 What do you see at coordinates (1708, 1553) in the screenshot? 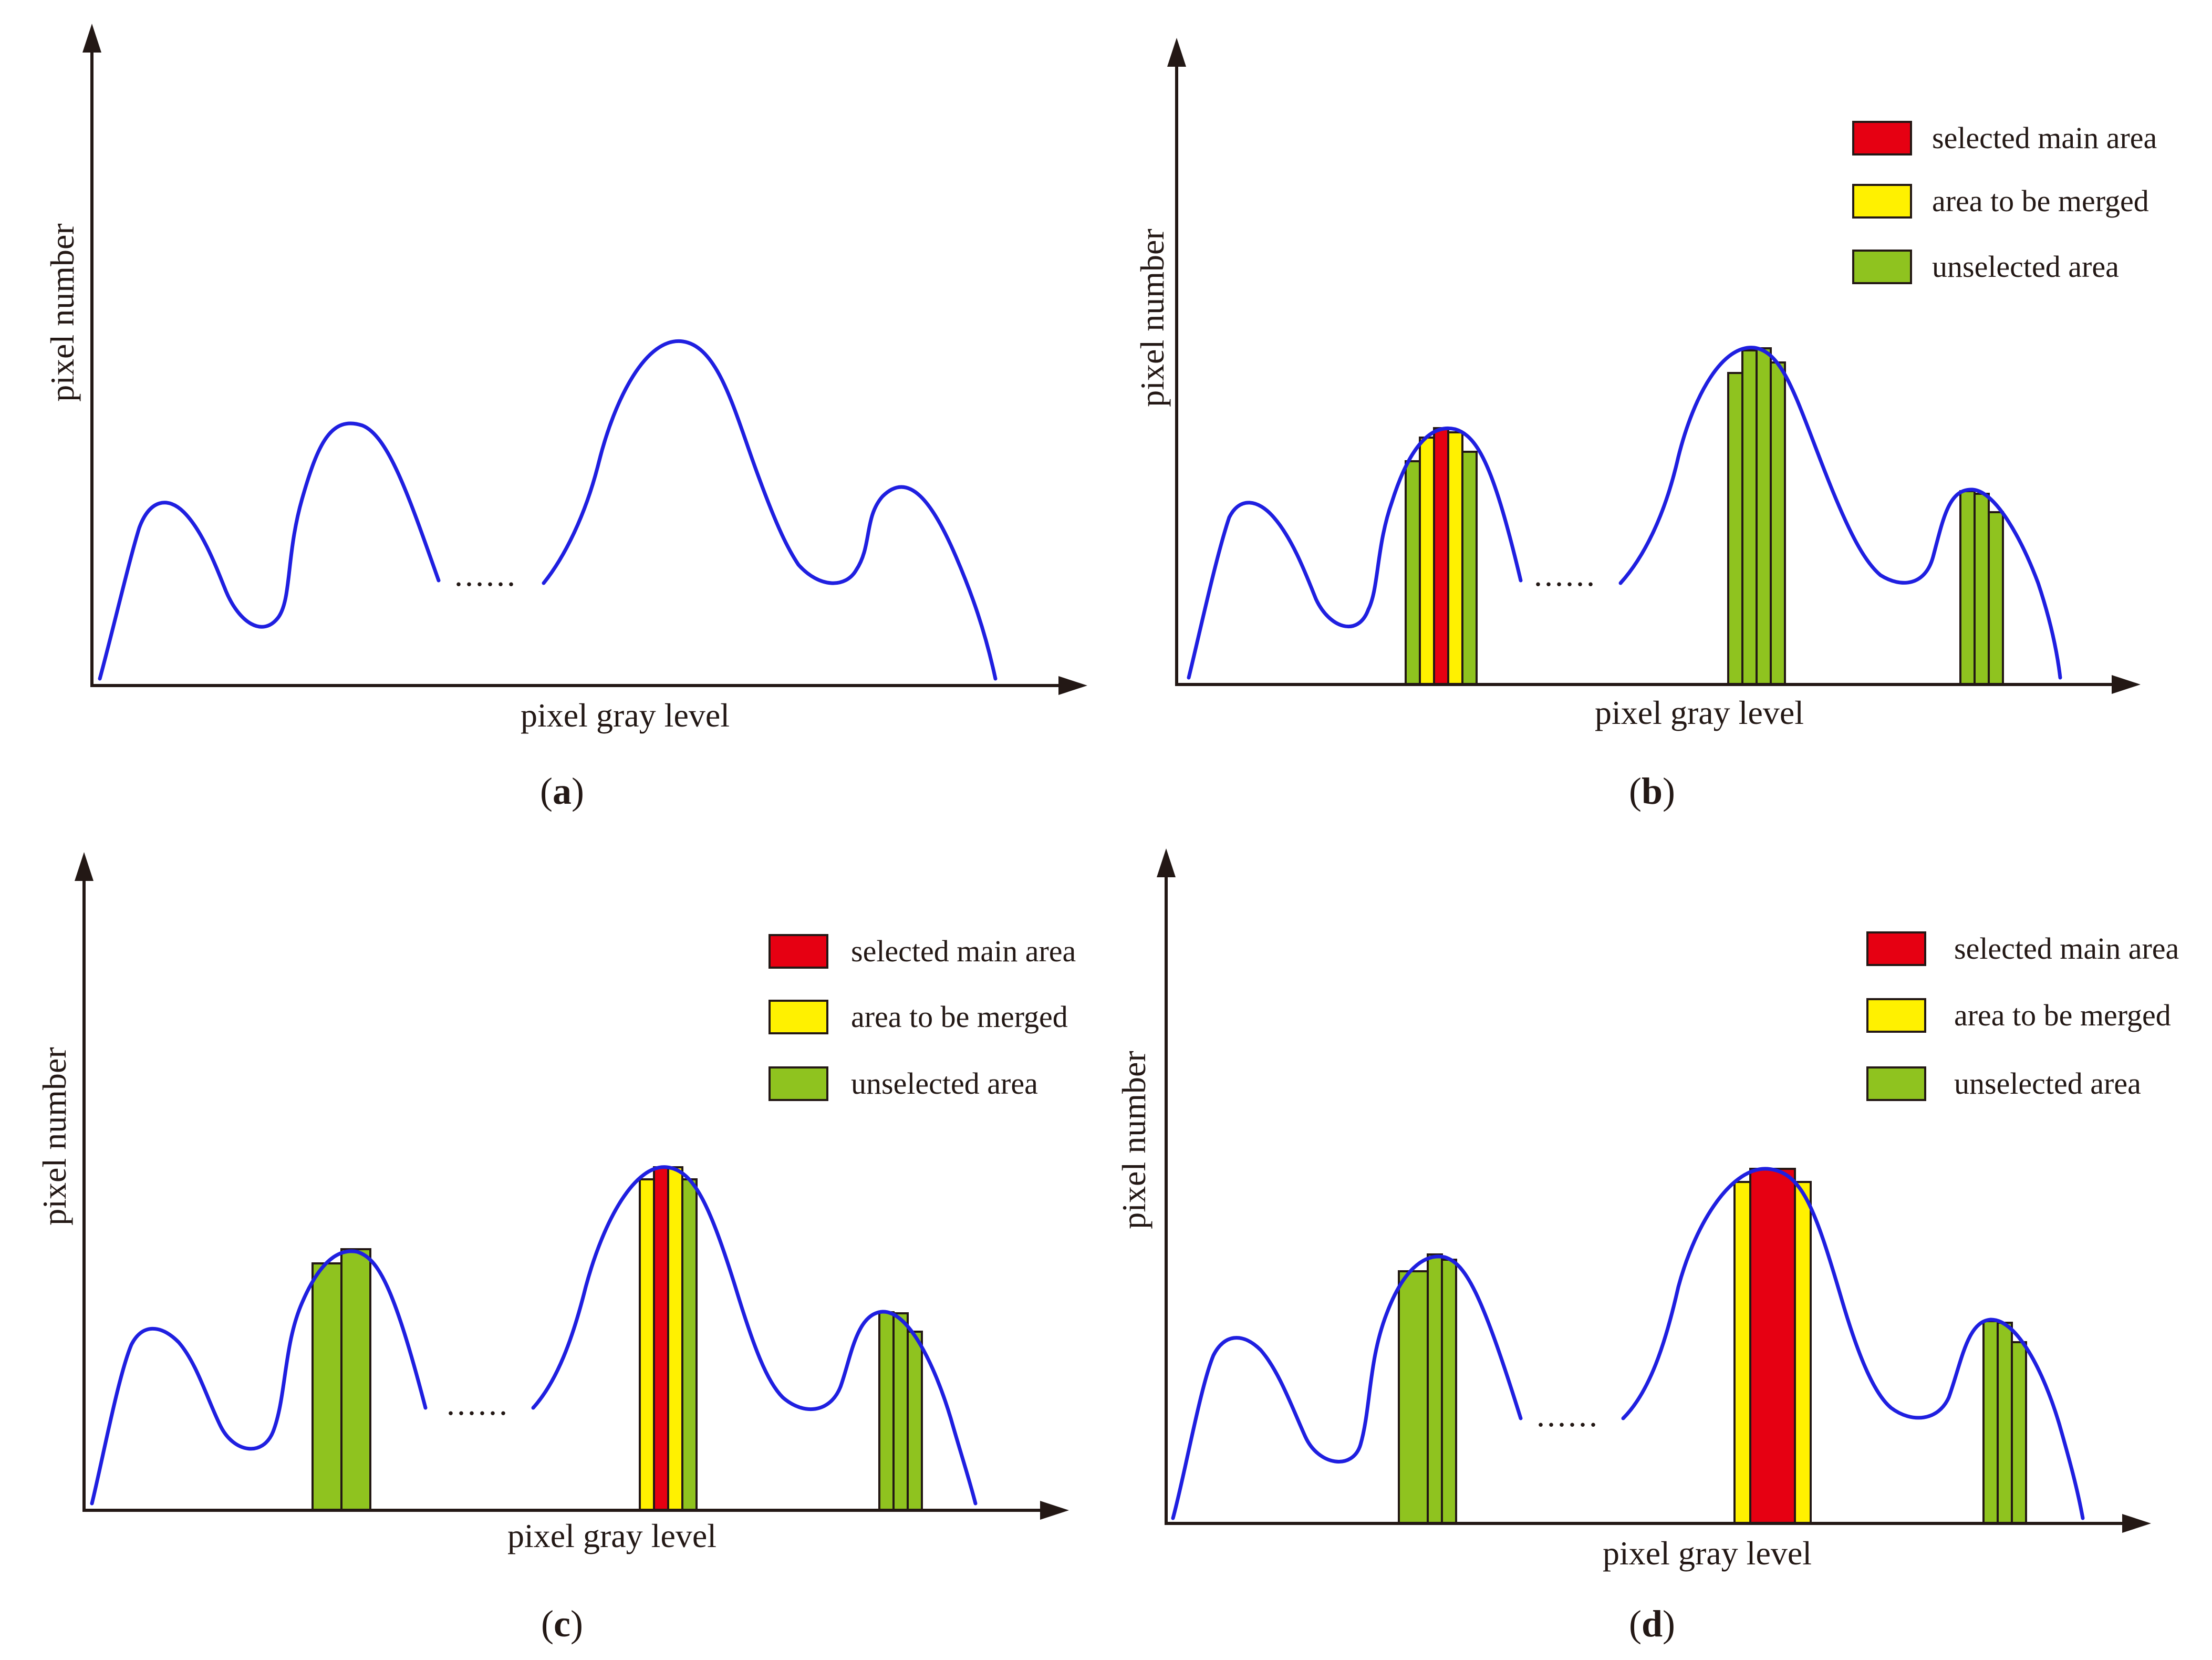
I see `panel-d-xlabel: pixel gray level` at bounding box center [1708, 1553].